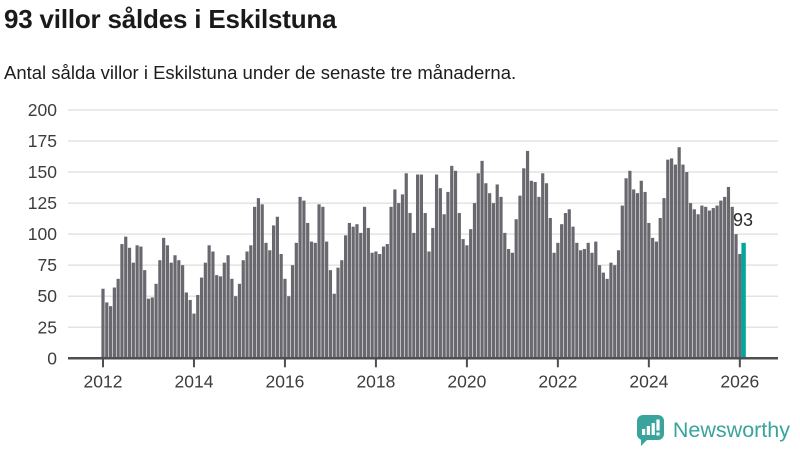  Describe the element at coordinates (466, 381) in the screenshot. I see `x-tick-label: 2020` at that location.